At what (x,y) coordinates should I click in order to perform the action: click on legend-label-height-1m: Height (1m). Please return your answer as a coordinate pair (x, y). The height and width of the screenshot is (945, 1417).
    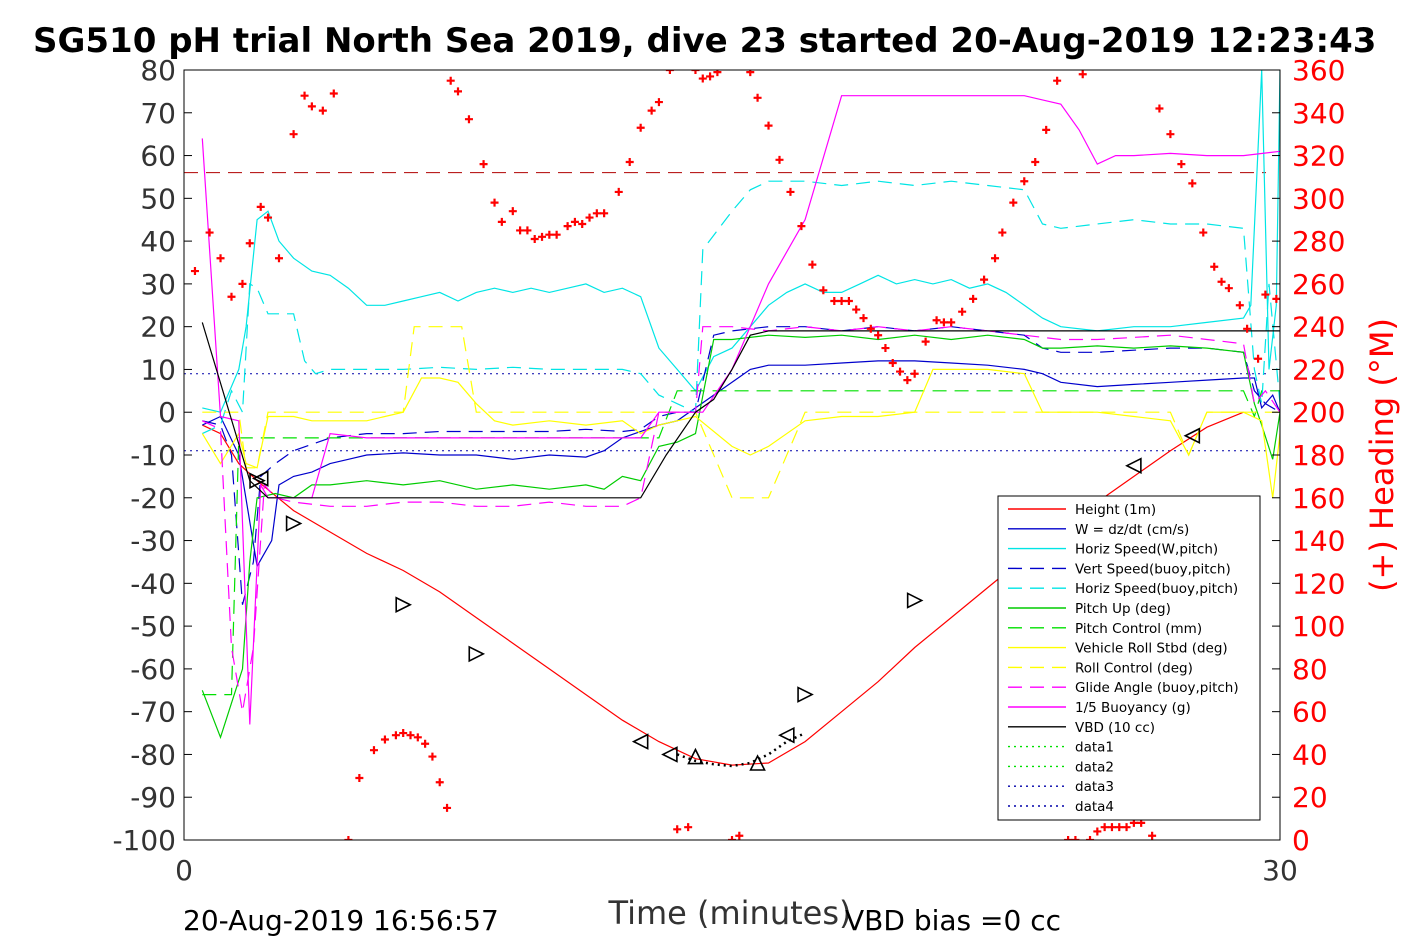
    Looking at the image, I should click on (1115, 510).